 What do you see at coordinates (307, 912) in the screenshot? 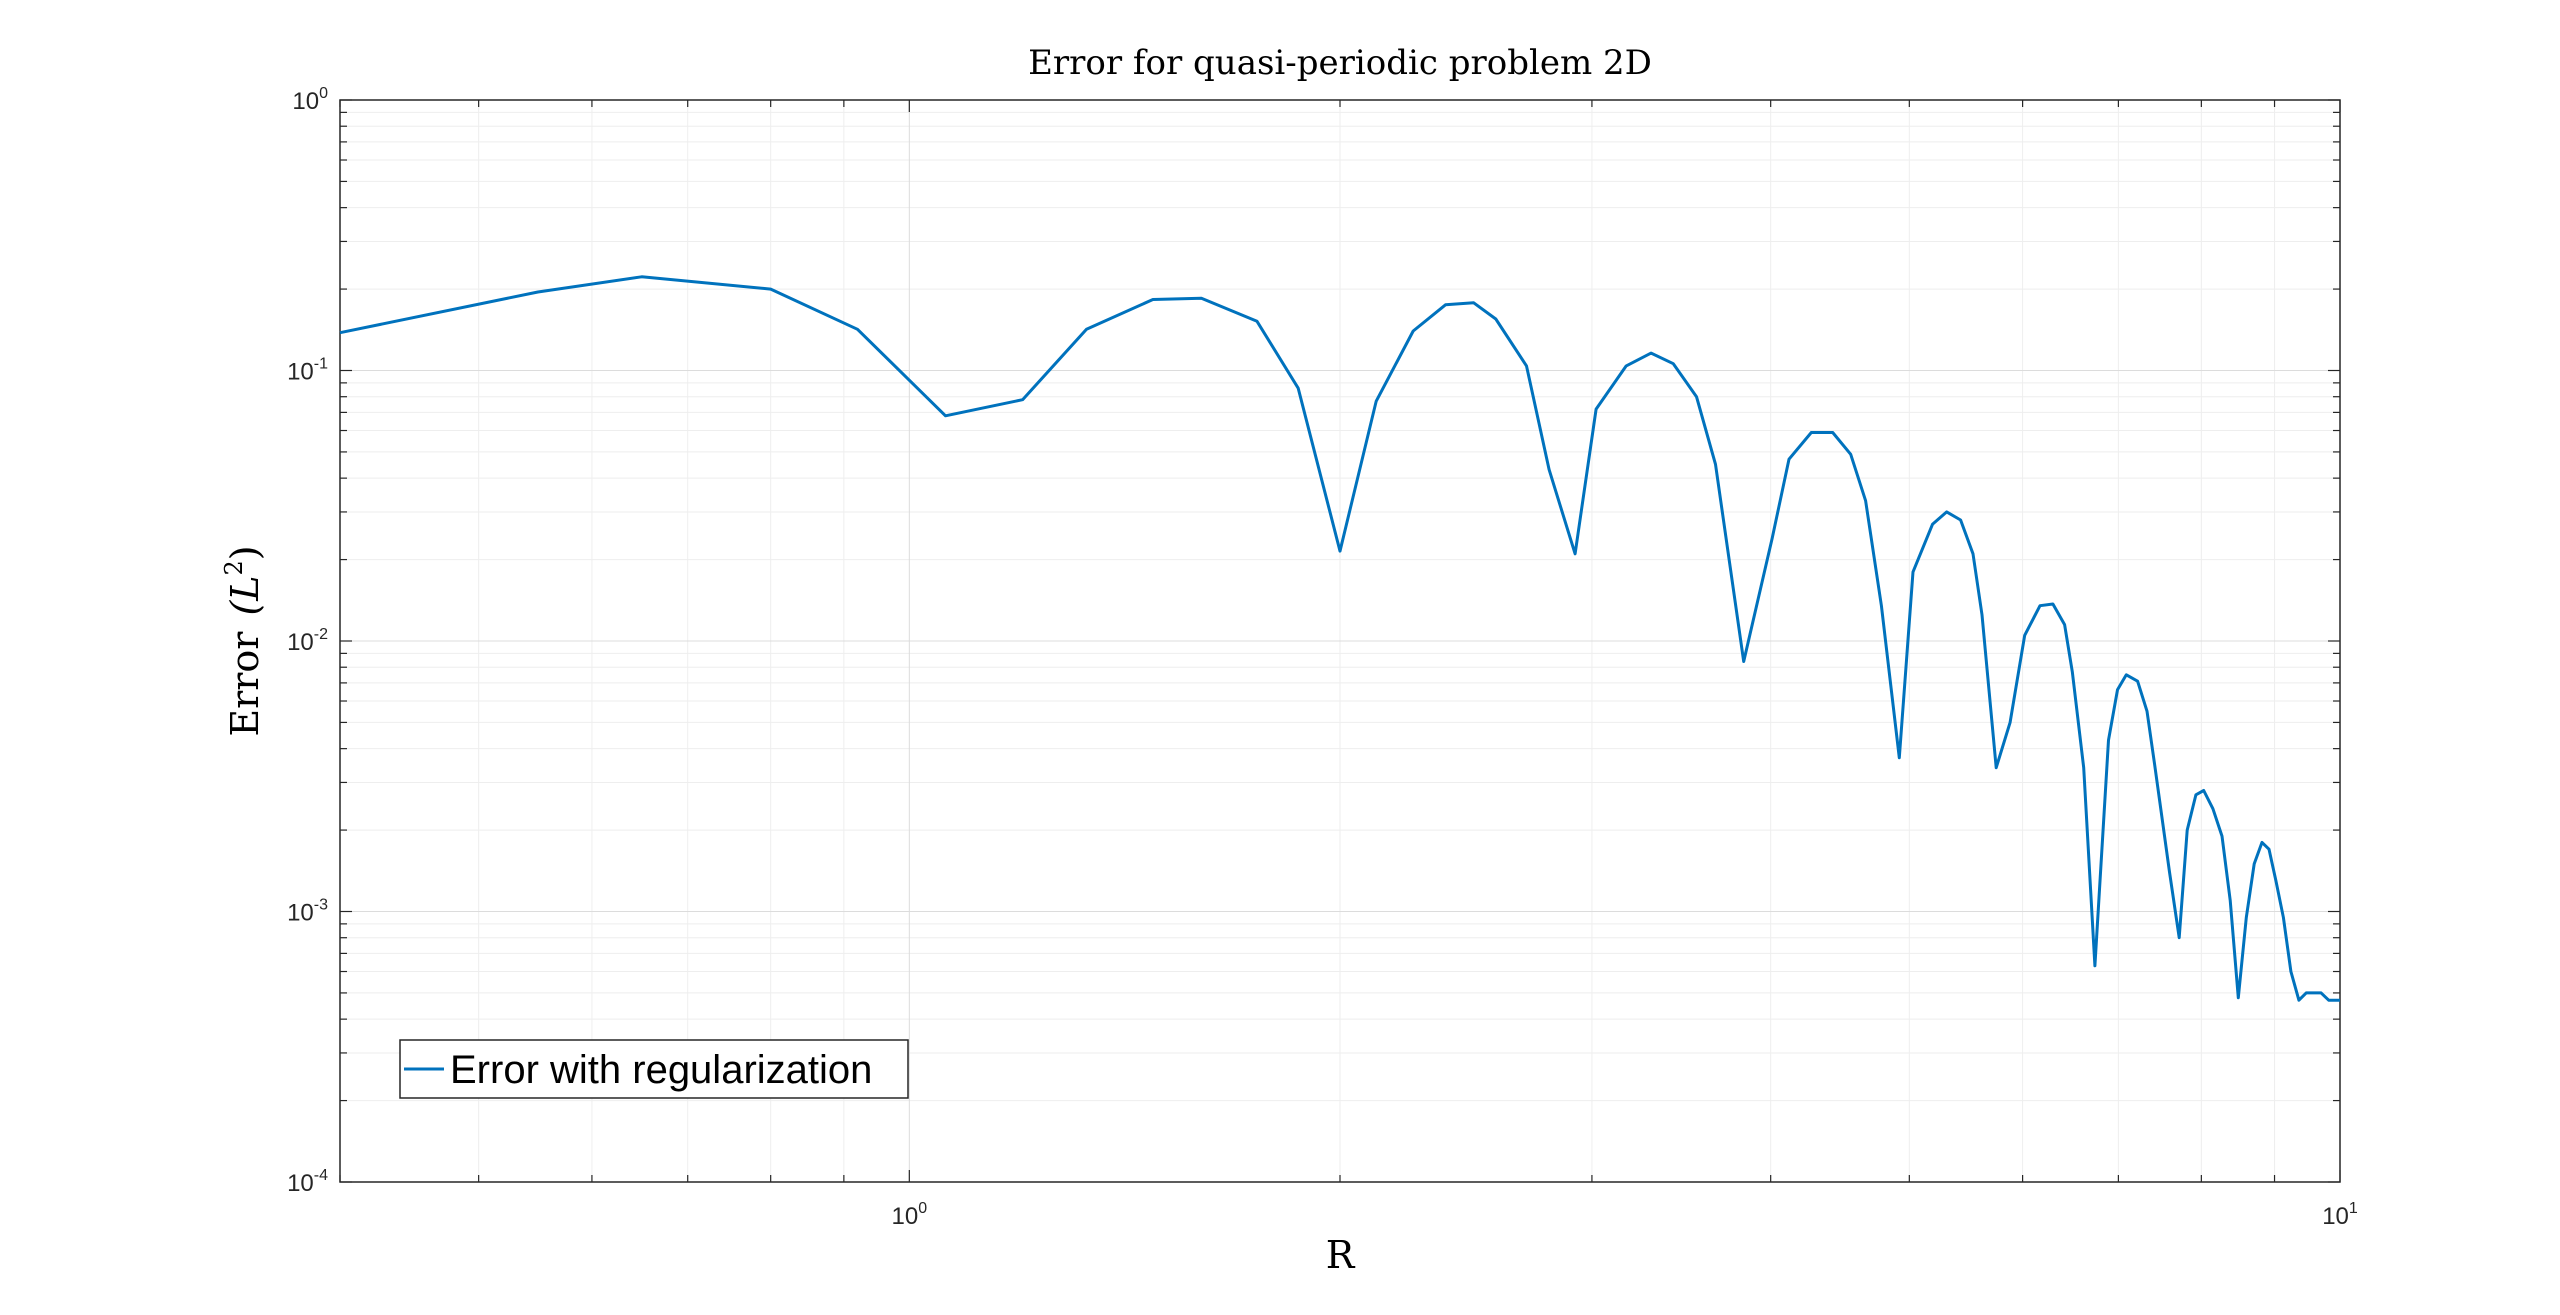
I see `y-tick-label: 10⁻³` at bounding box center [307, 912].